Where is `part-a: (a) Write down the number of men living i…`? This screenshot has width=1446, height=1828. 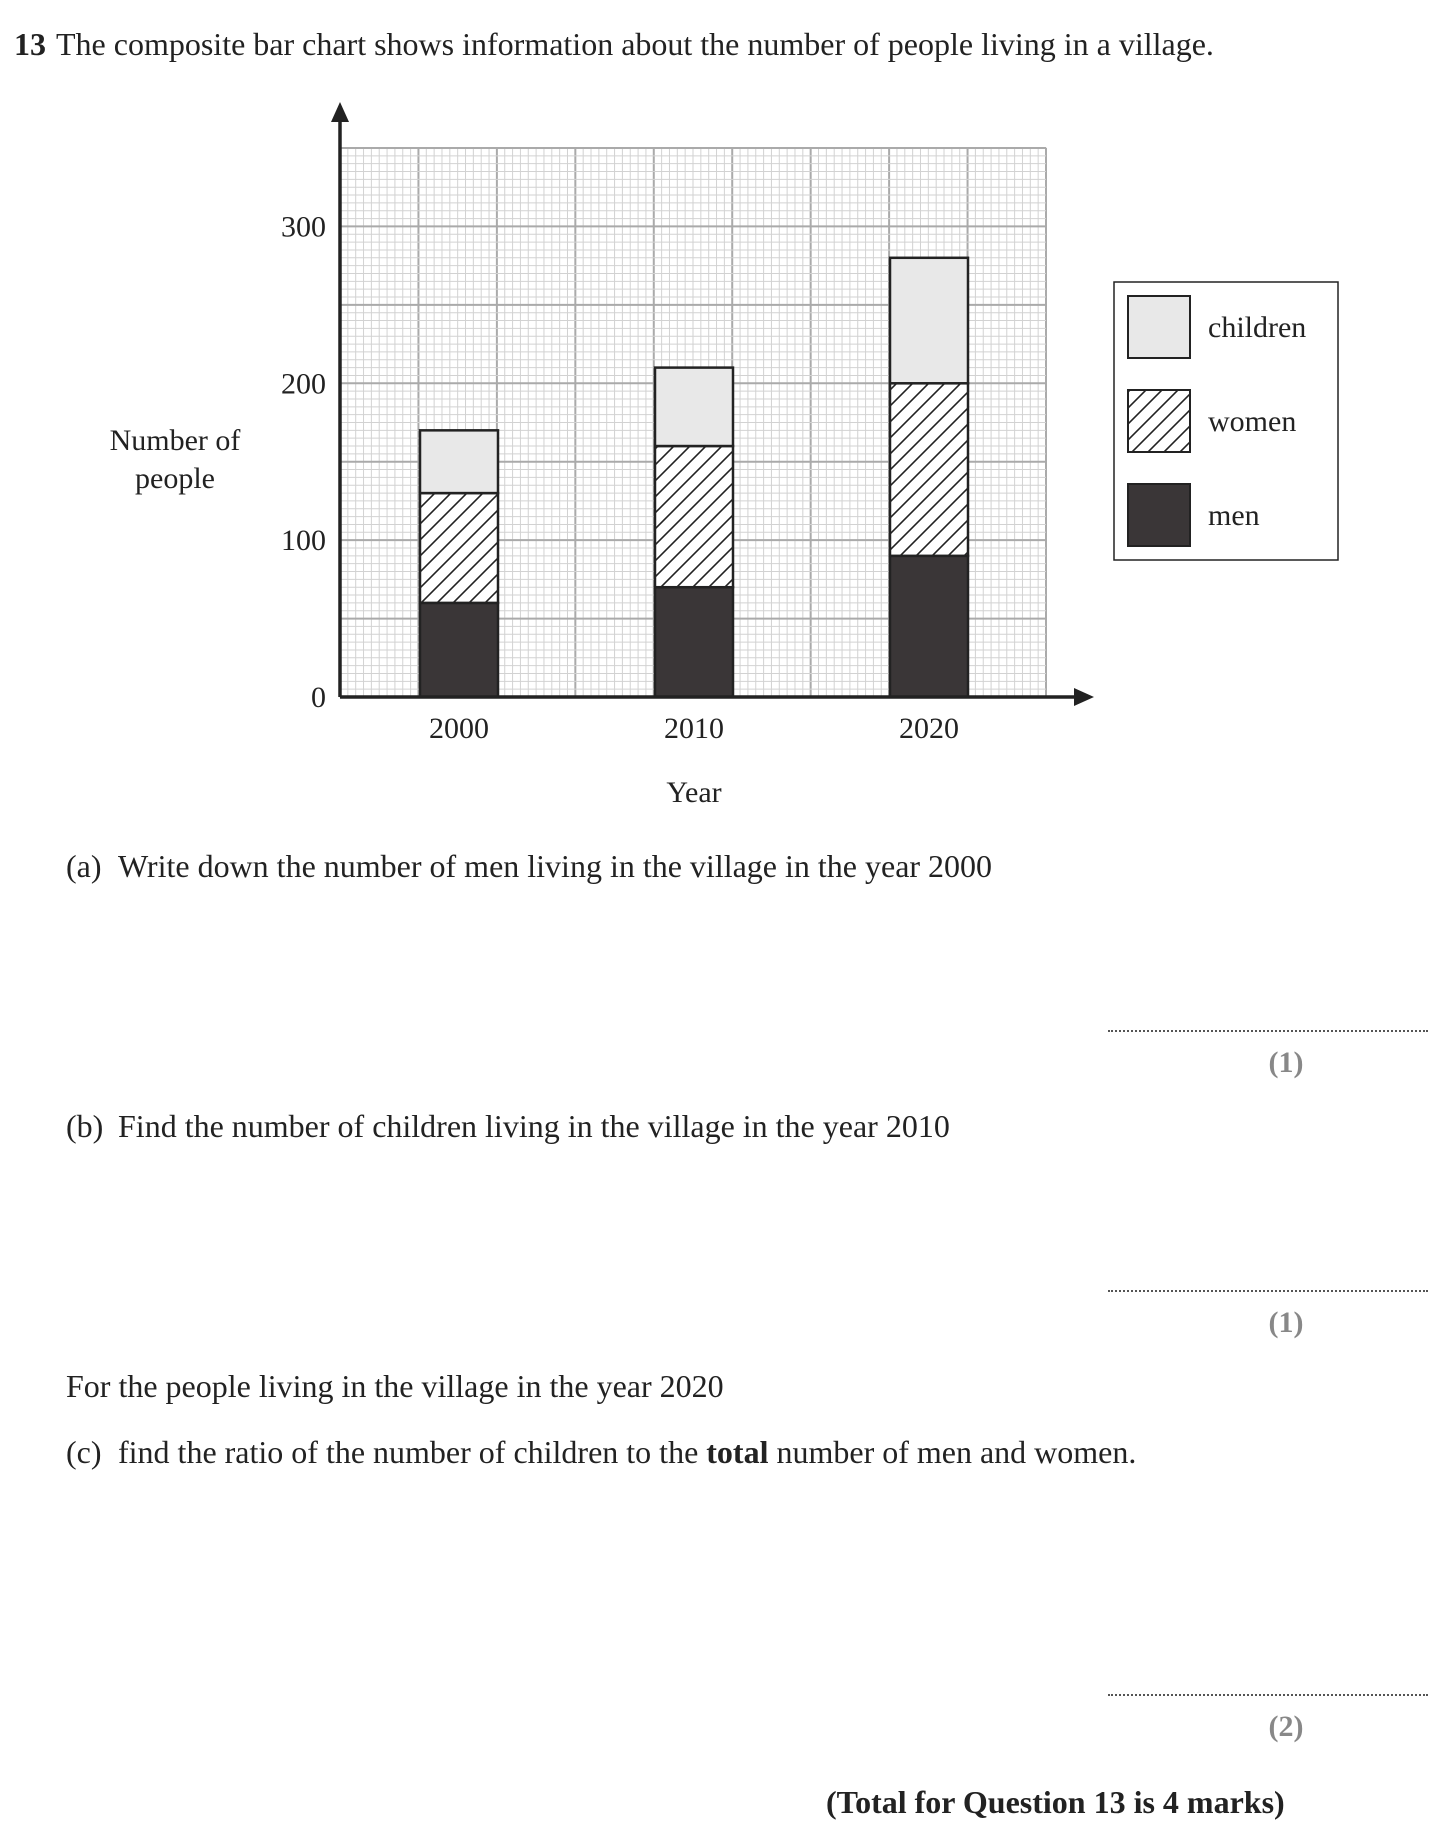 part-a: (a) Write down the number of men living i… is located at coordinates (529, 866).